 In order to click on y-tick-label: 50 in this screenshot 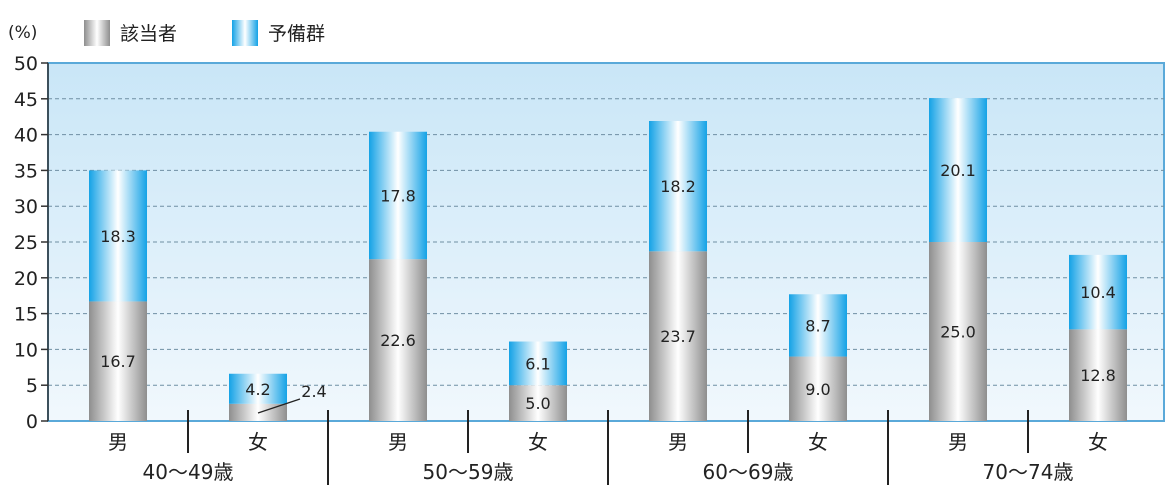, I will do `click(26, 64)`.